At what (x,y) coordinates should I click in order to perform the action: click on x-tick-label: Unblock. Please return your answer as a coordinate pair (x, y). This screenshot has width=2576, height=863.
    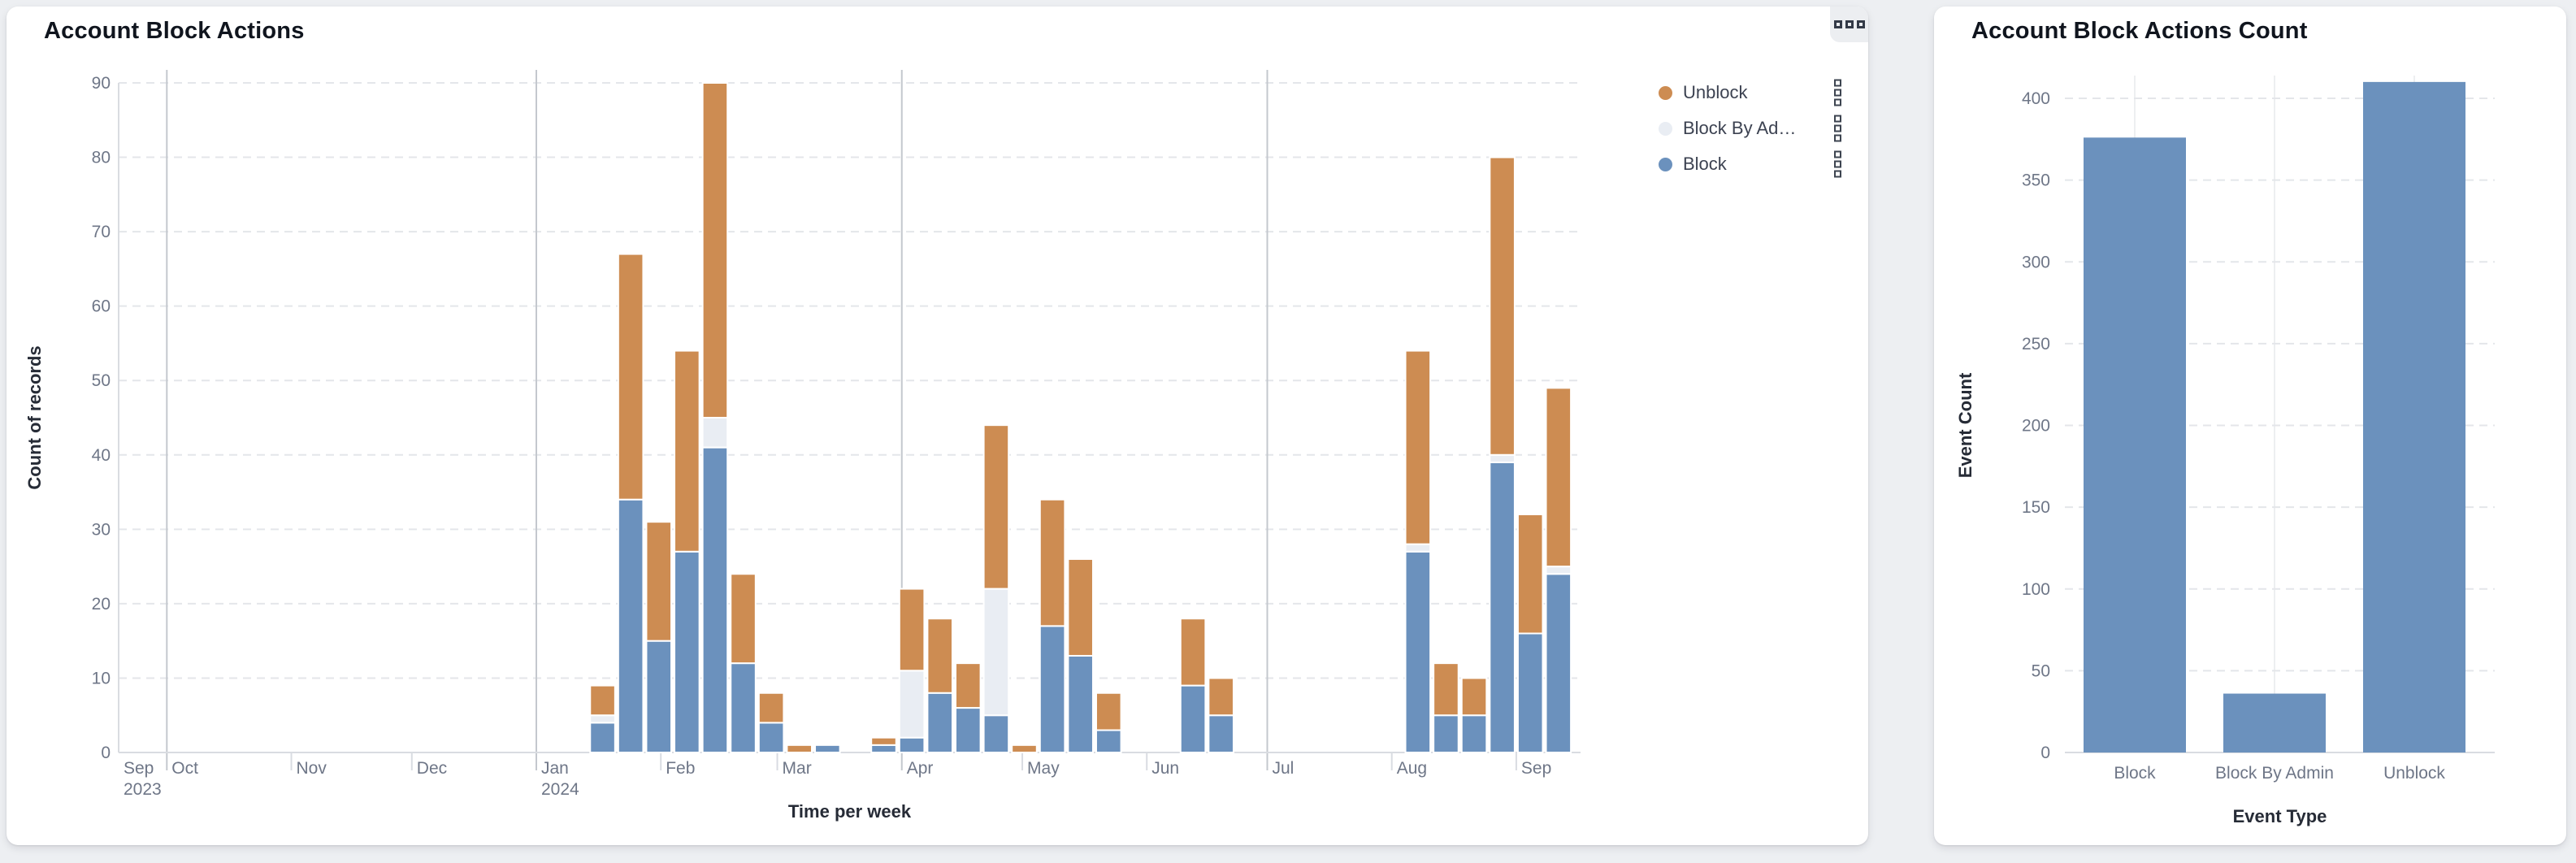
    Looking at the image, I should click on (2414, 773).